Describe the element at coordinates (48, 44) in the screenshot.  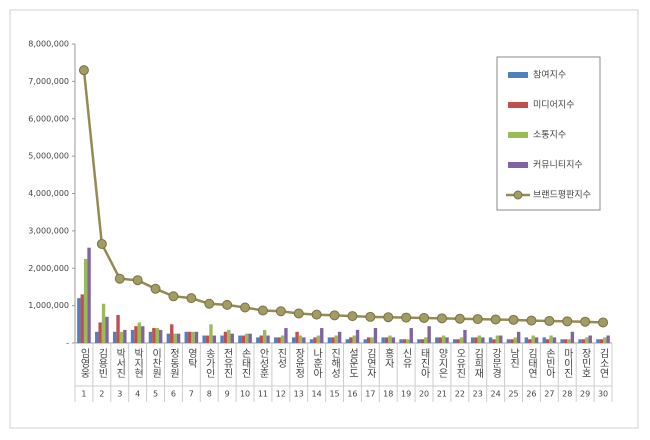
I see `y-tick-label: 8,000,000` at that location.